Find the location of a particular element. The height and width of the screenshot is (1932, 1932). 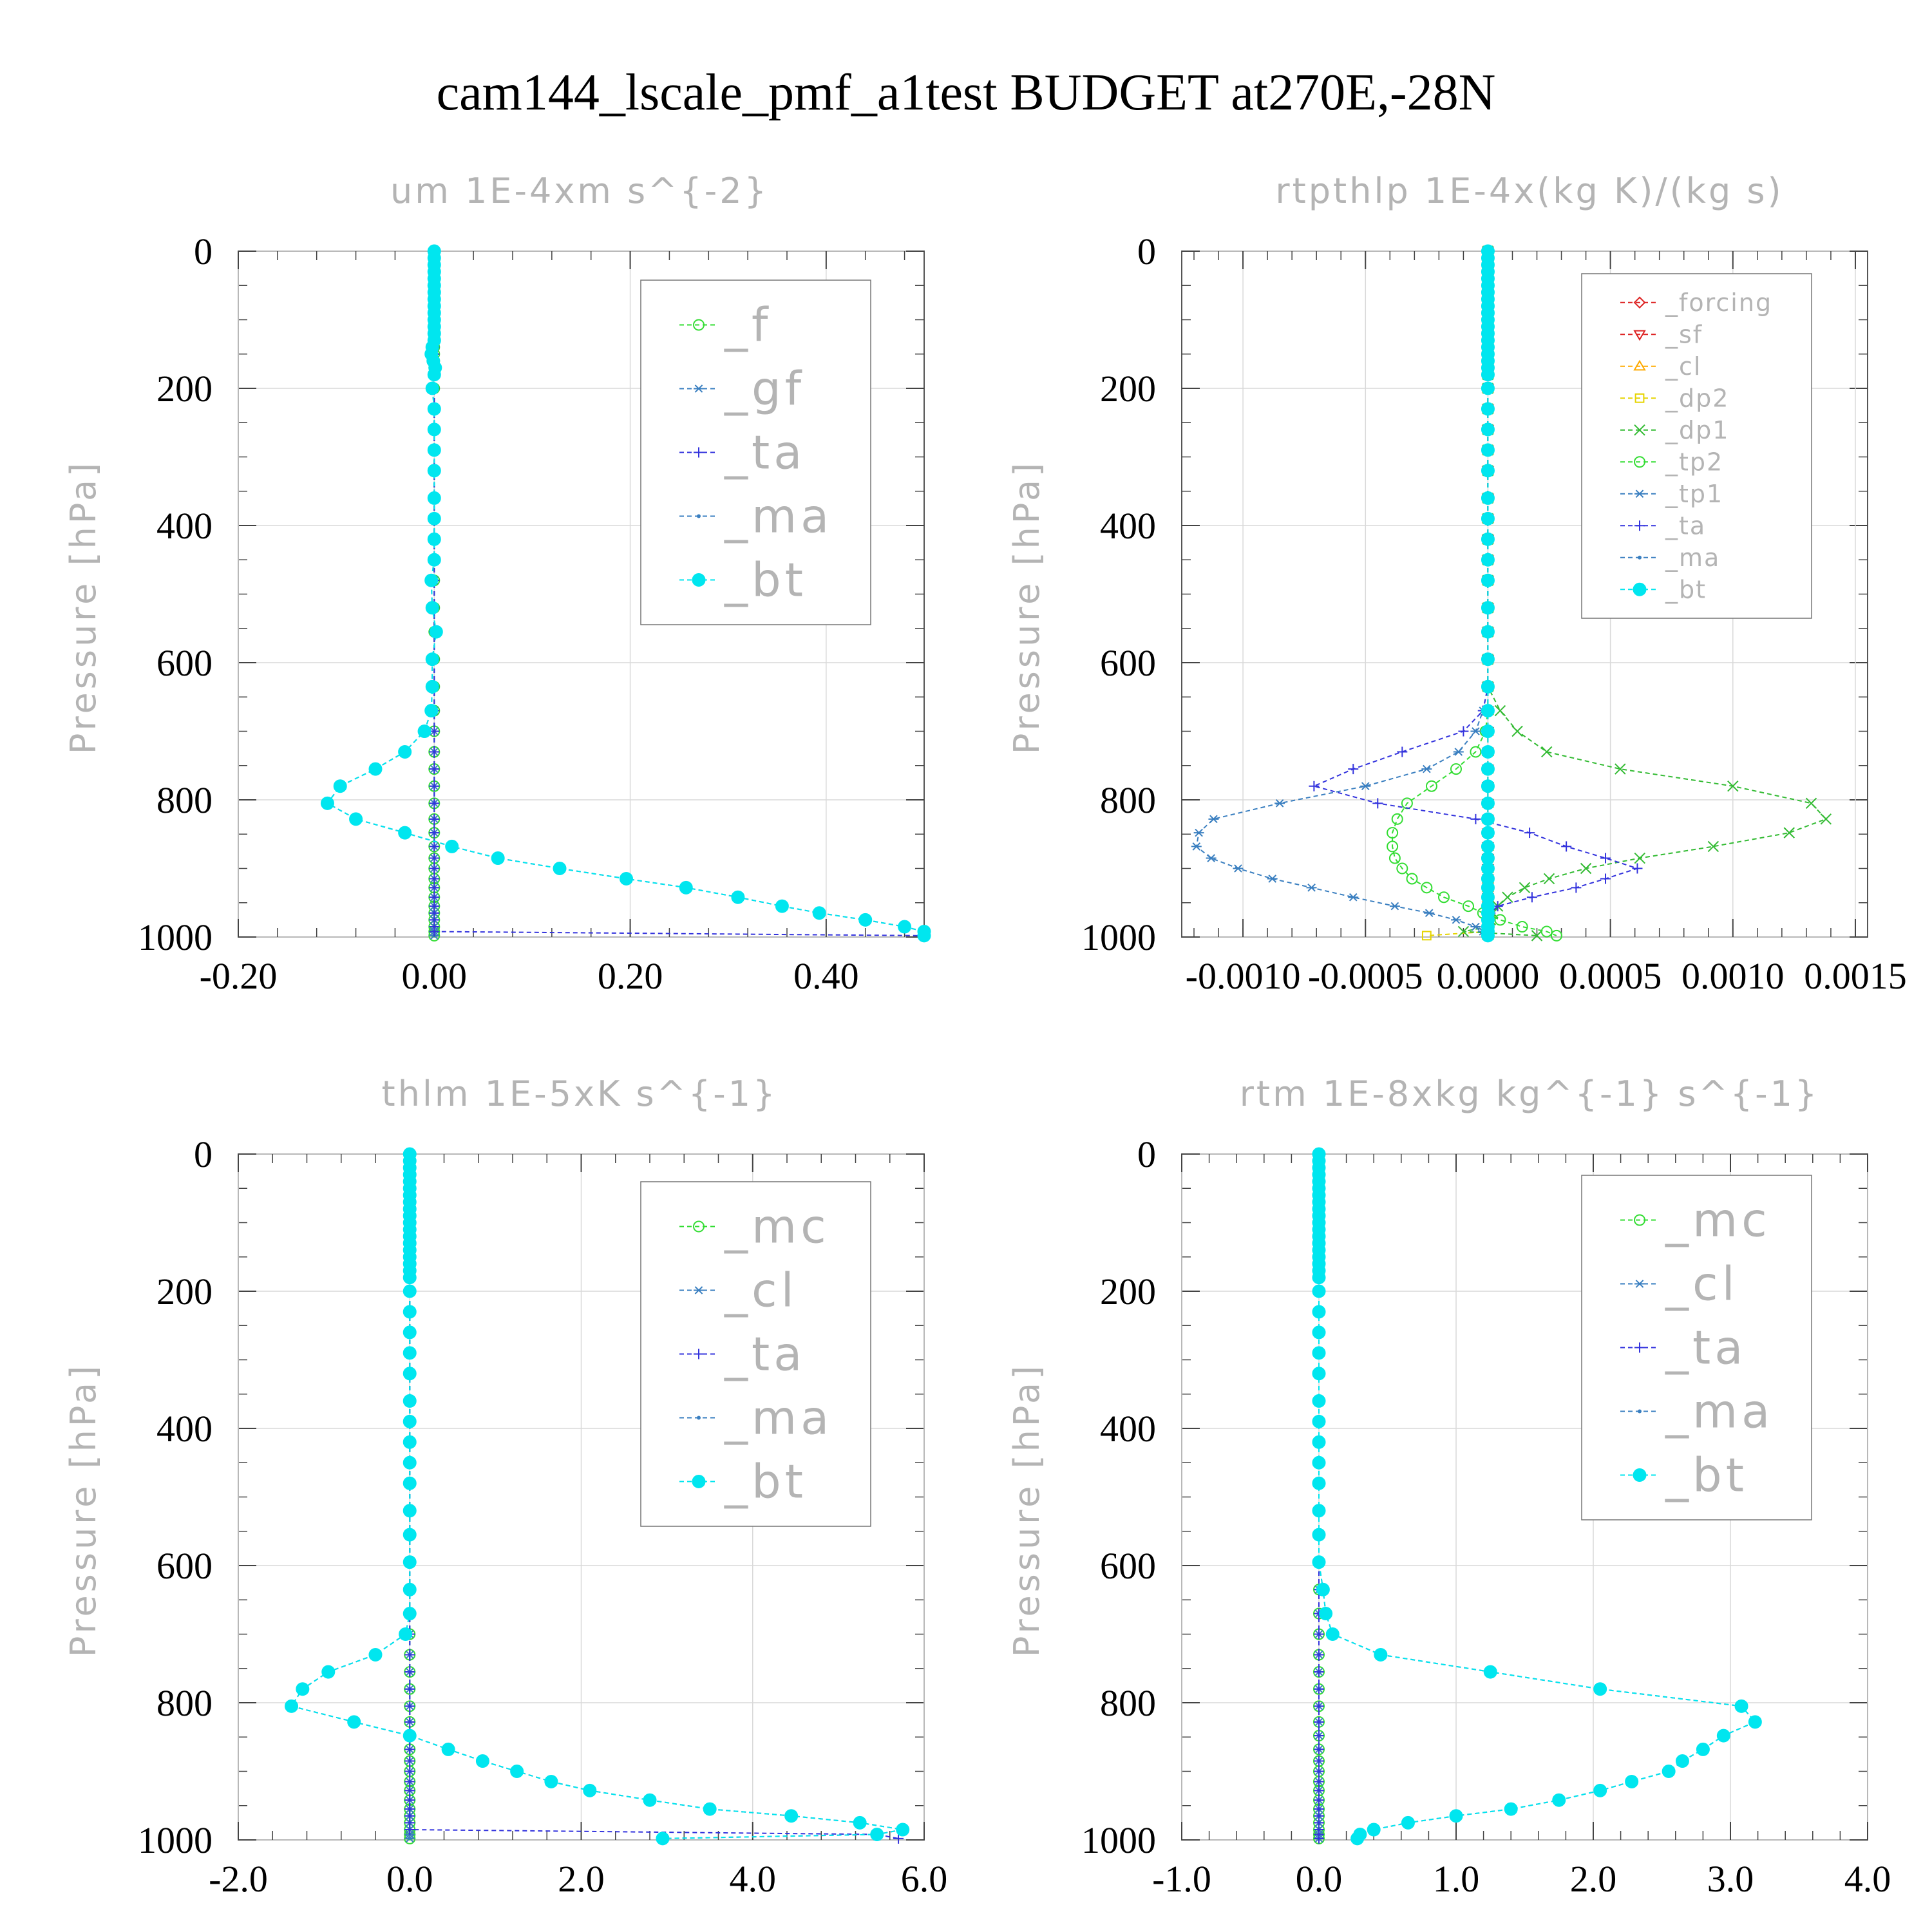

legend-label-f: _f is located at coordinates (748, 325).